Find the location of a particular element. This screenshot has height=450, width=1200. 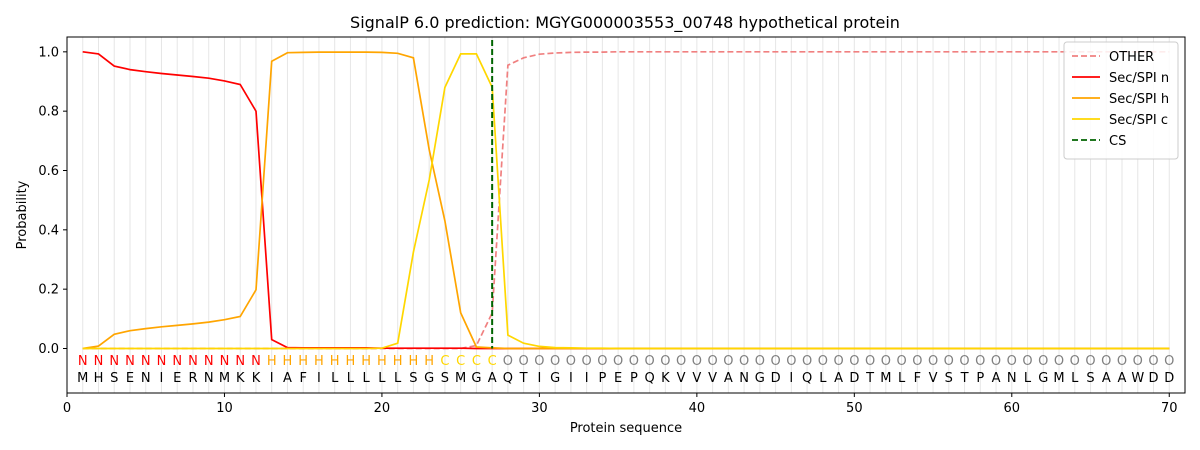

y-axis-label: Probability is located at coordinates (22, 214).